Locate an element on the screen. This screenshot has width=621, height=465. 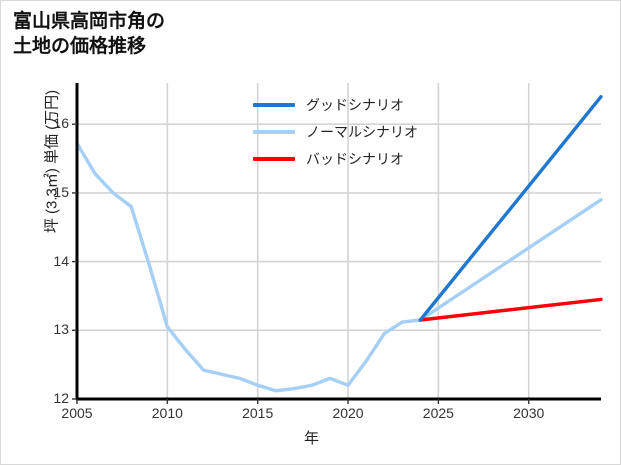
x-tick-label: 2030 is located at coordinates (529, 413).